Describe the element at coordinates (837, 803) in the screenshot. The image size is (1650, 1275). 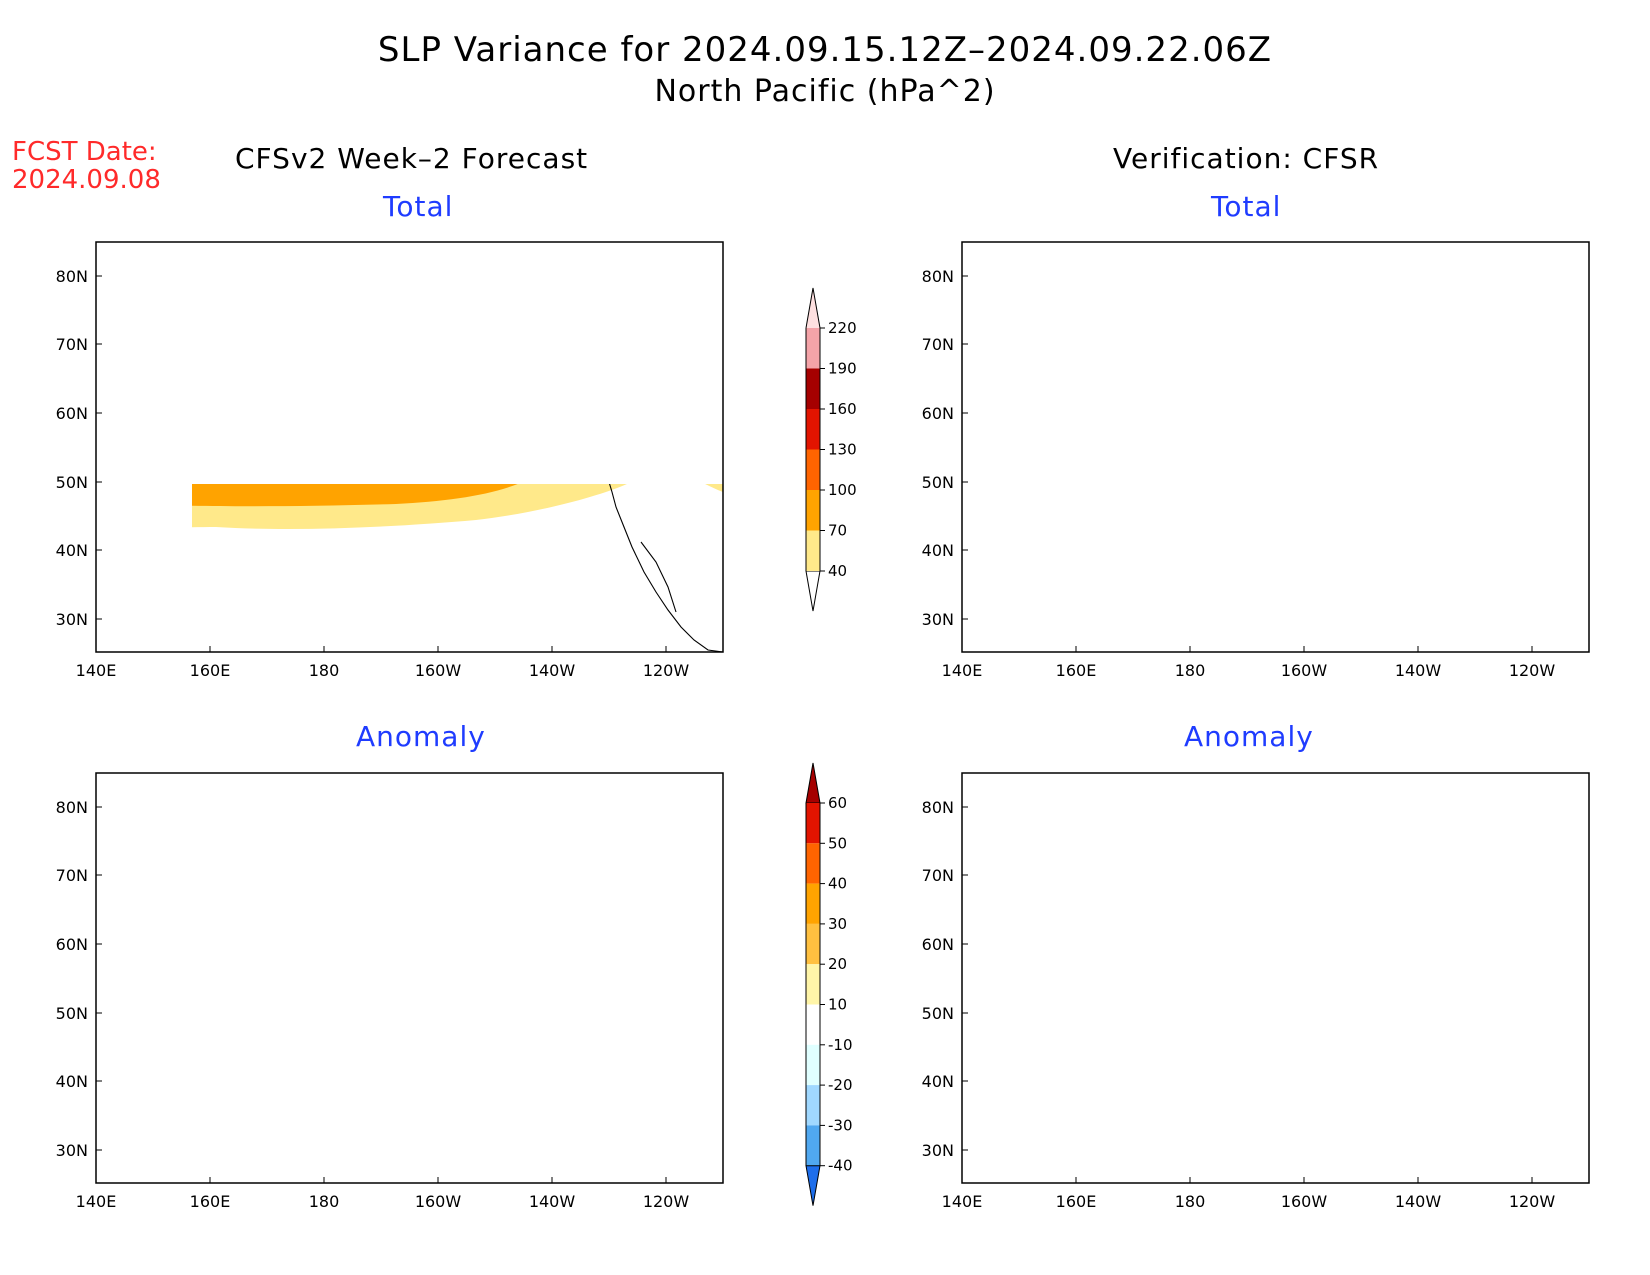
I see `colorbar-anomaly-label: 60` at that location.